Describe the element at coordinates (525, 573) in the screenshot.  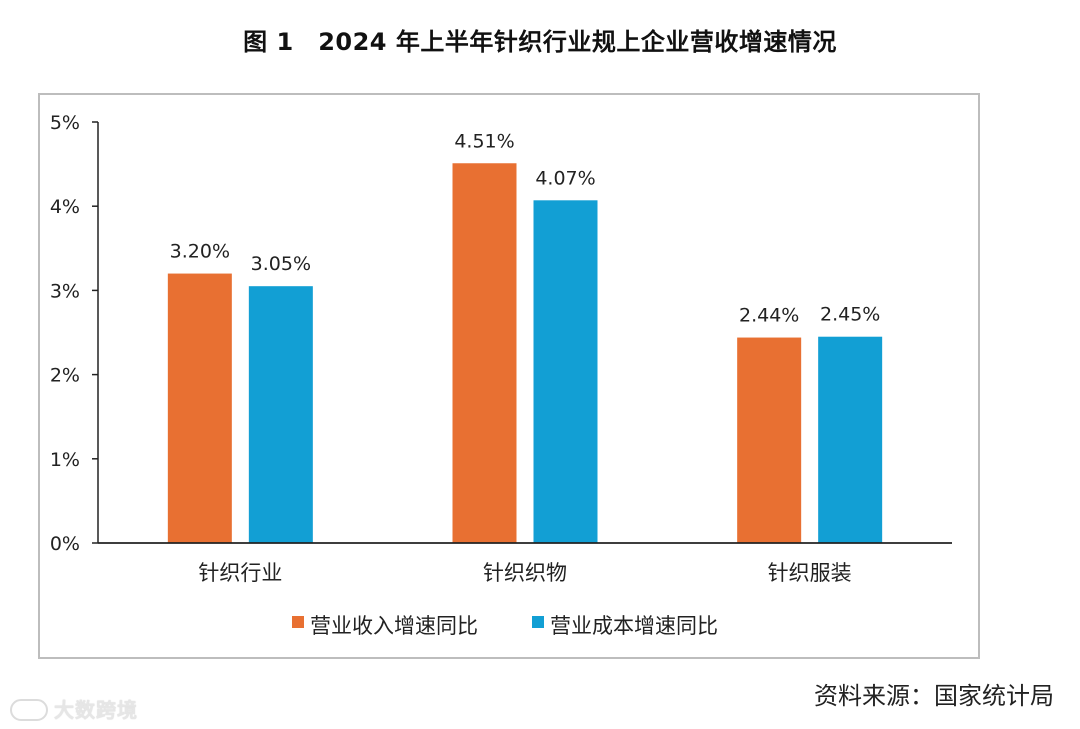
I see `x-tick-label: 针织织物` at that location.